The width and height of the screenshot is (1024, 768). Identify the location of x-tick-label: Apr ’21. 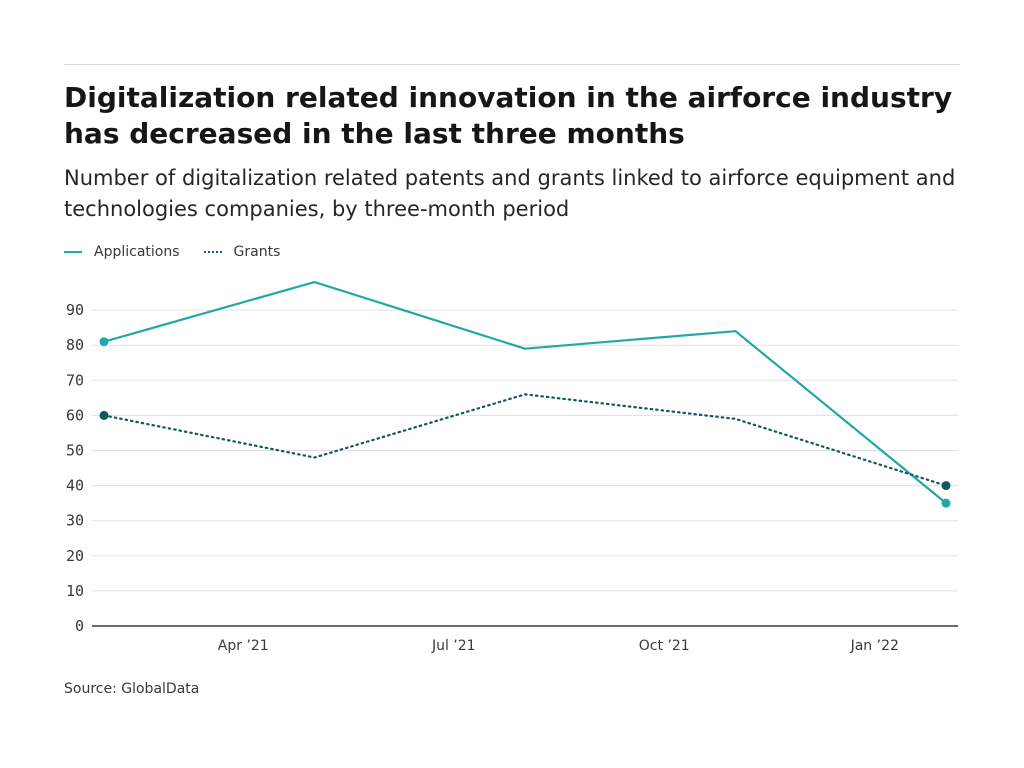
(243, 646).